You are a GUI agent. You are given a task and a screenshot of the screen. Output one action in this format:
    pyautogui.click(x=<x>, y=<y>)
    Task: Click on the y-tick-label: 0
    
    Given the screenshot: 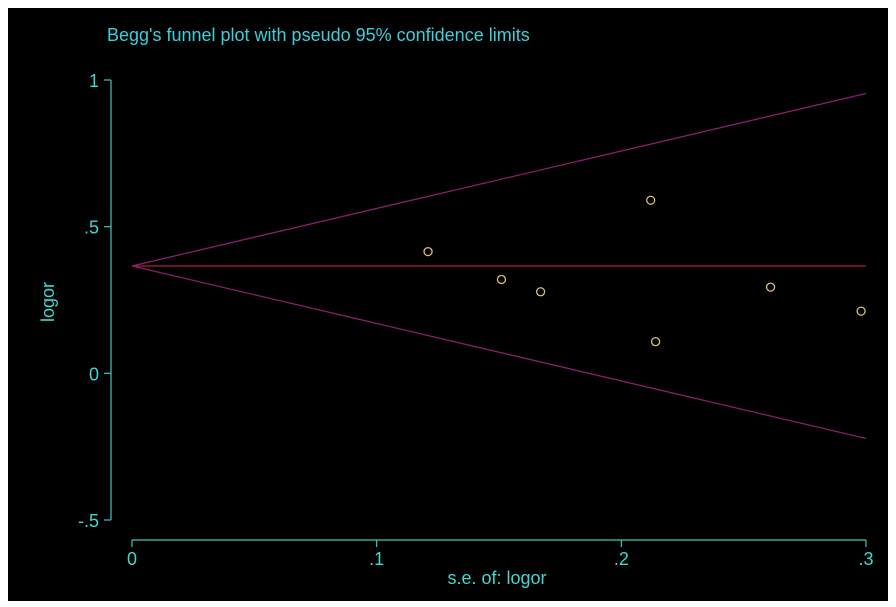 What is the action you would take?
    pyautogui.click(x=94, y=374)
    